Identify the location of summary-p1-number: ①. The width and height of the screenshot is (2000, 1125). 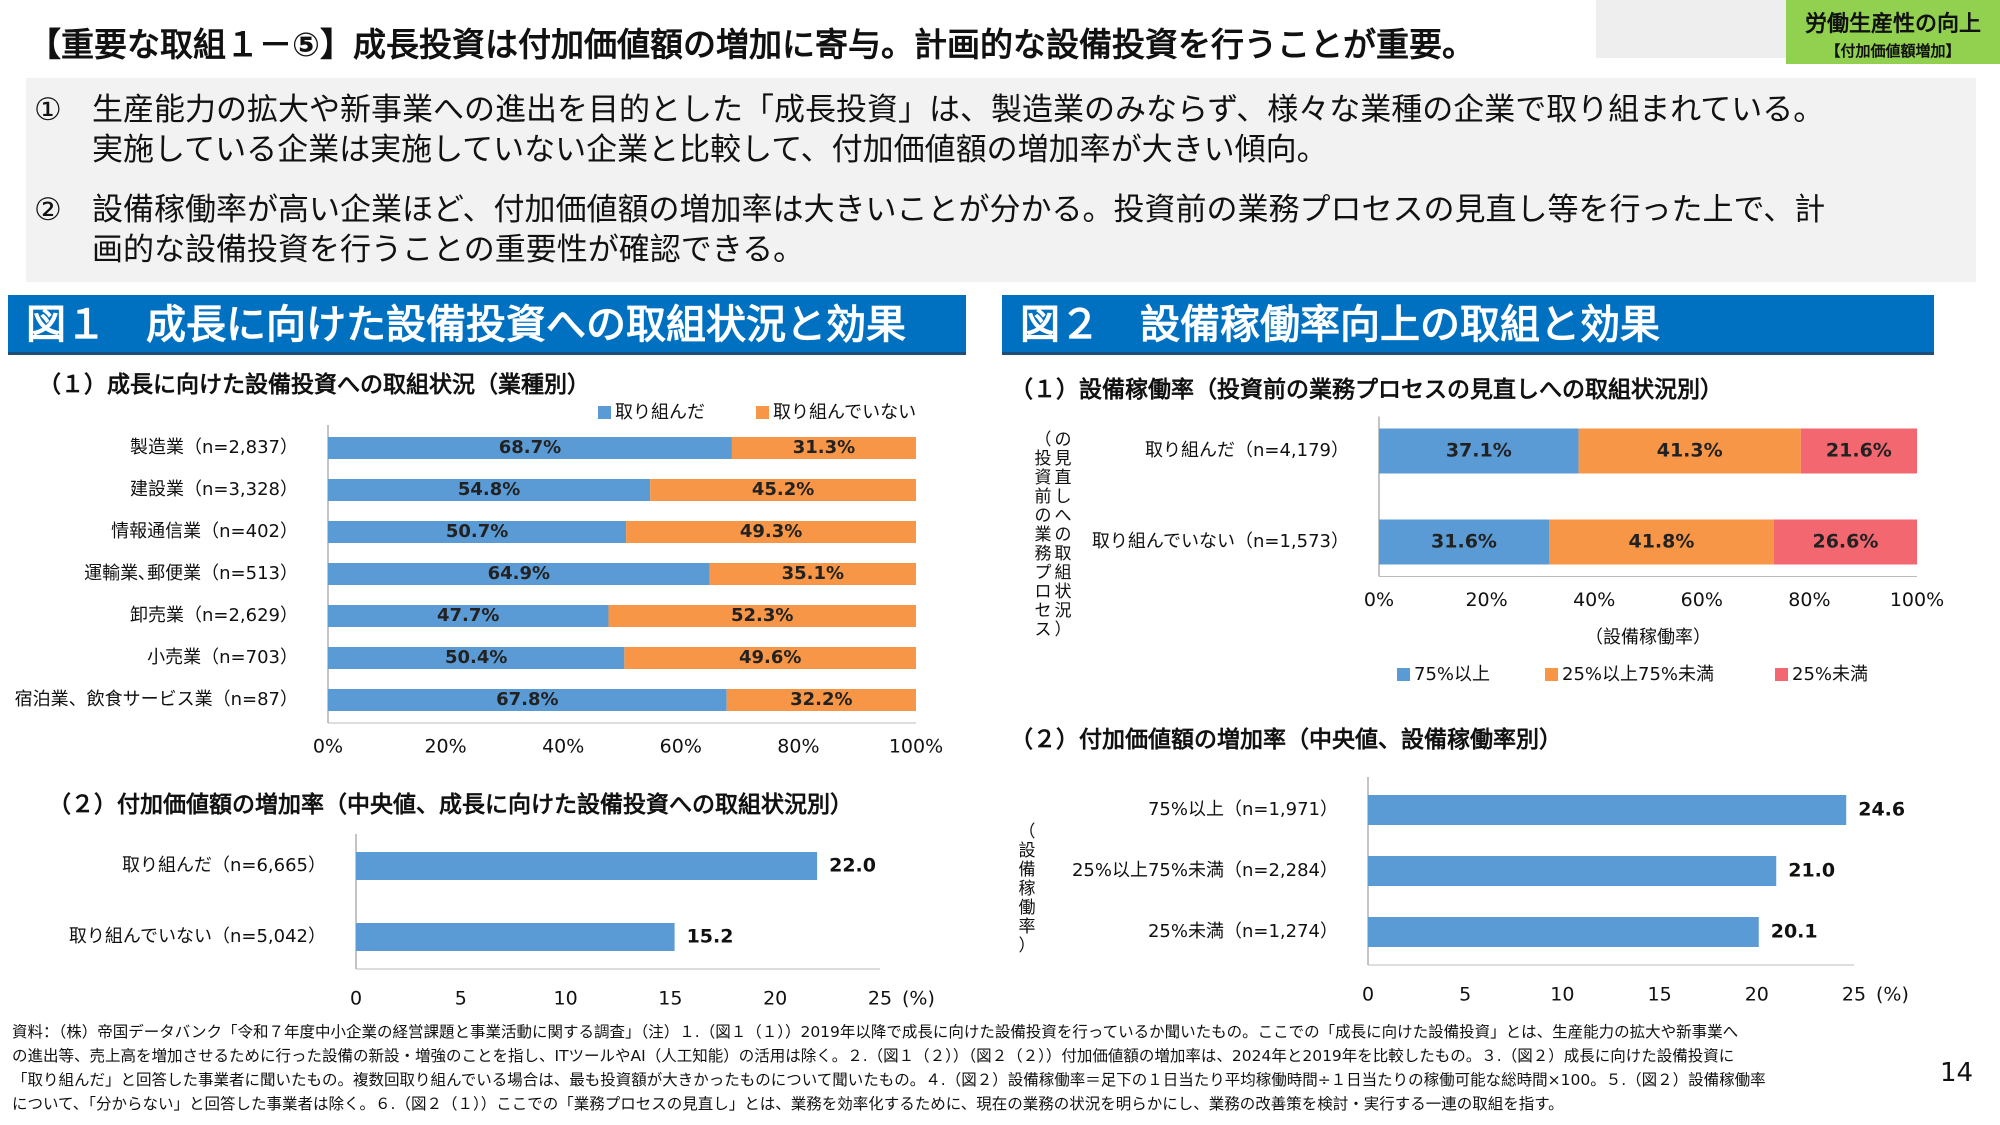
(48, 110).